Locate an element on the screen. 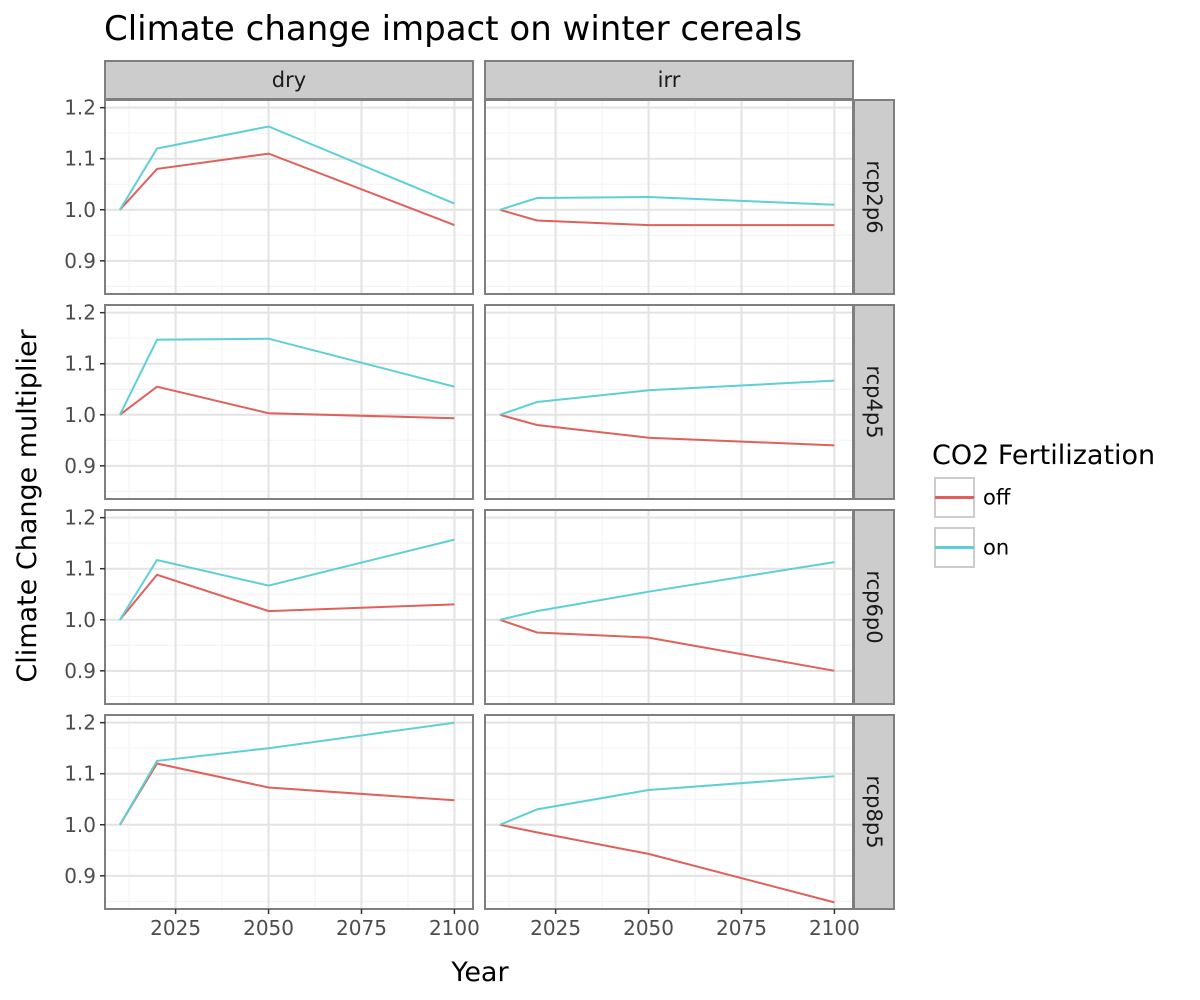 This screenshot has height=1000, width=1200. panel-dry-rcp6p0 is located at coordinates (289, 607).